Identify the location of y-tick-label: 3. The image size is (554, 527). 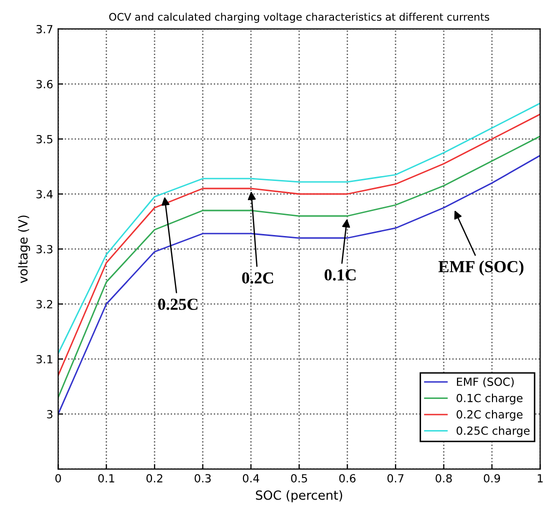
(49, 414).